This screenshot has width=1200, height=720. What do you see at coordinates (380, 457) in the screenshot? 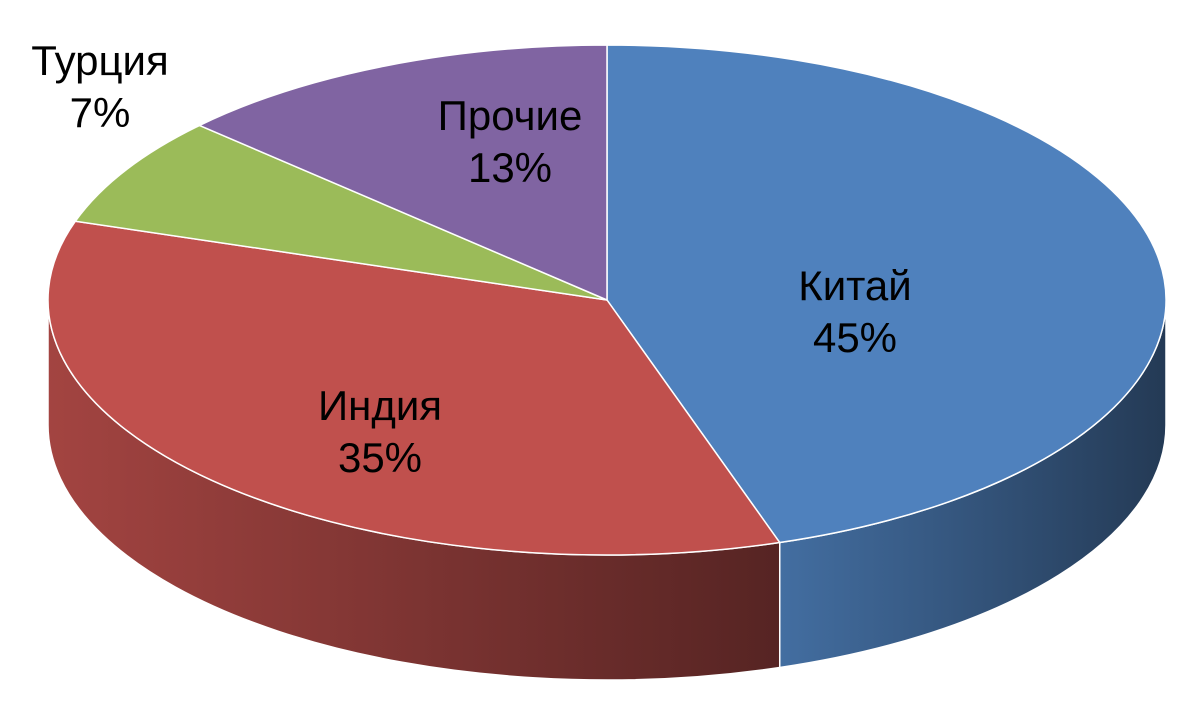
I see `value-label: 35%` at bounding box center [380, 457].